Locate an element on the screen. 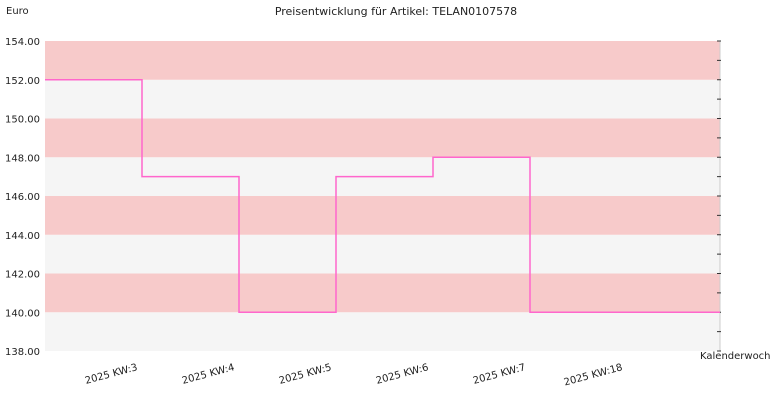 The width and height of the screenshot is (770, 400). y-tick-label: 144.00 is located at coordinates (22, 236).